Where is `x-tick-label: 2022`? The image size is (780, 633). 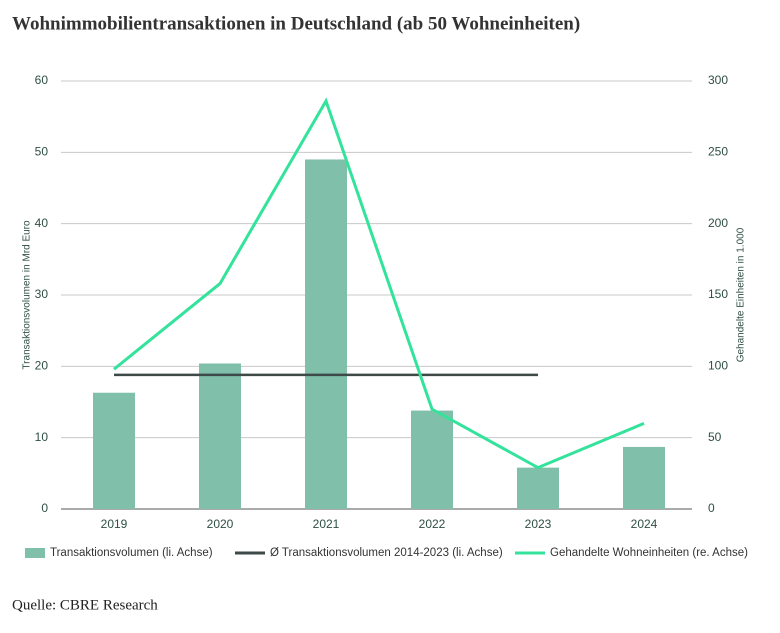
x-tick-label: 2022 is located at coordinates (432, 524).